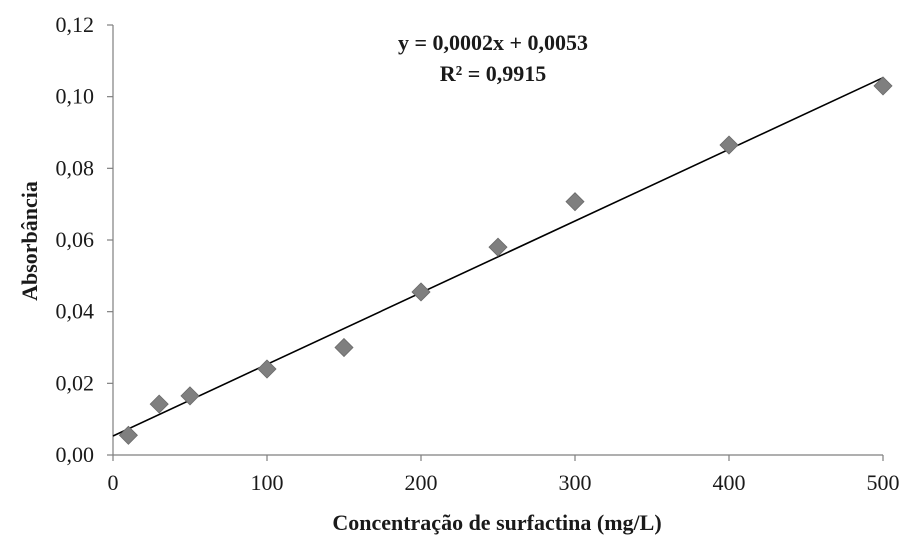  I want to click on y-tick-label: 0,02, so click(75, 382).